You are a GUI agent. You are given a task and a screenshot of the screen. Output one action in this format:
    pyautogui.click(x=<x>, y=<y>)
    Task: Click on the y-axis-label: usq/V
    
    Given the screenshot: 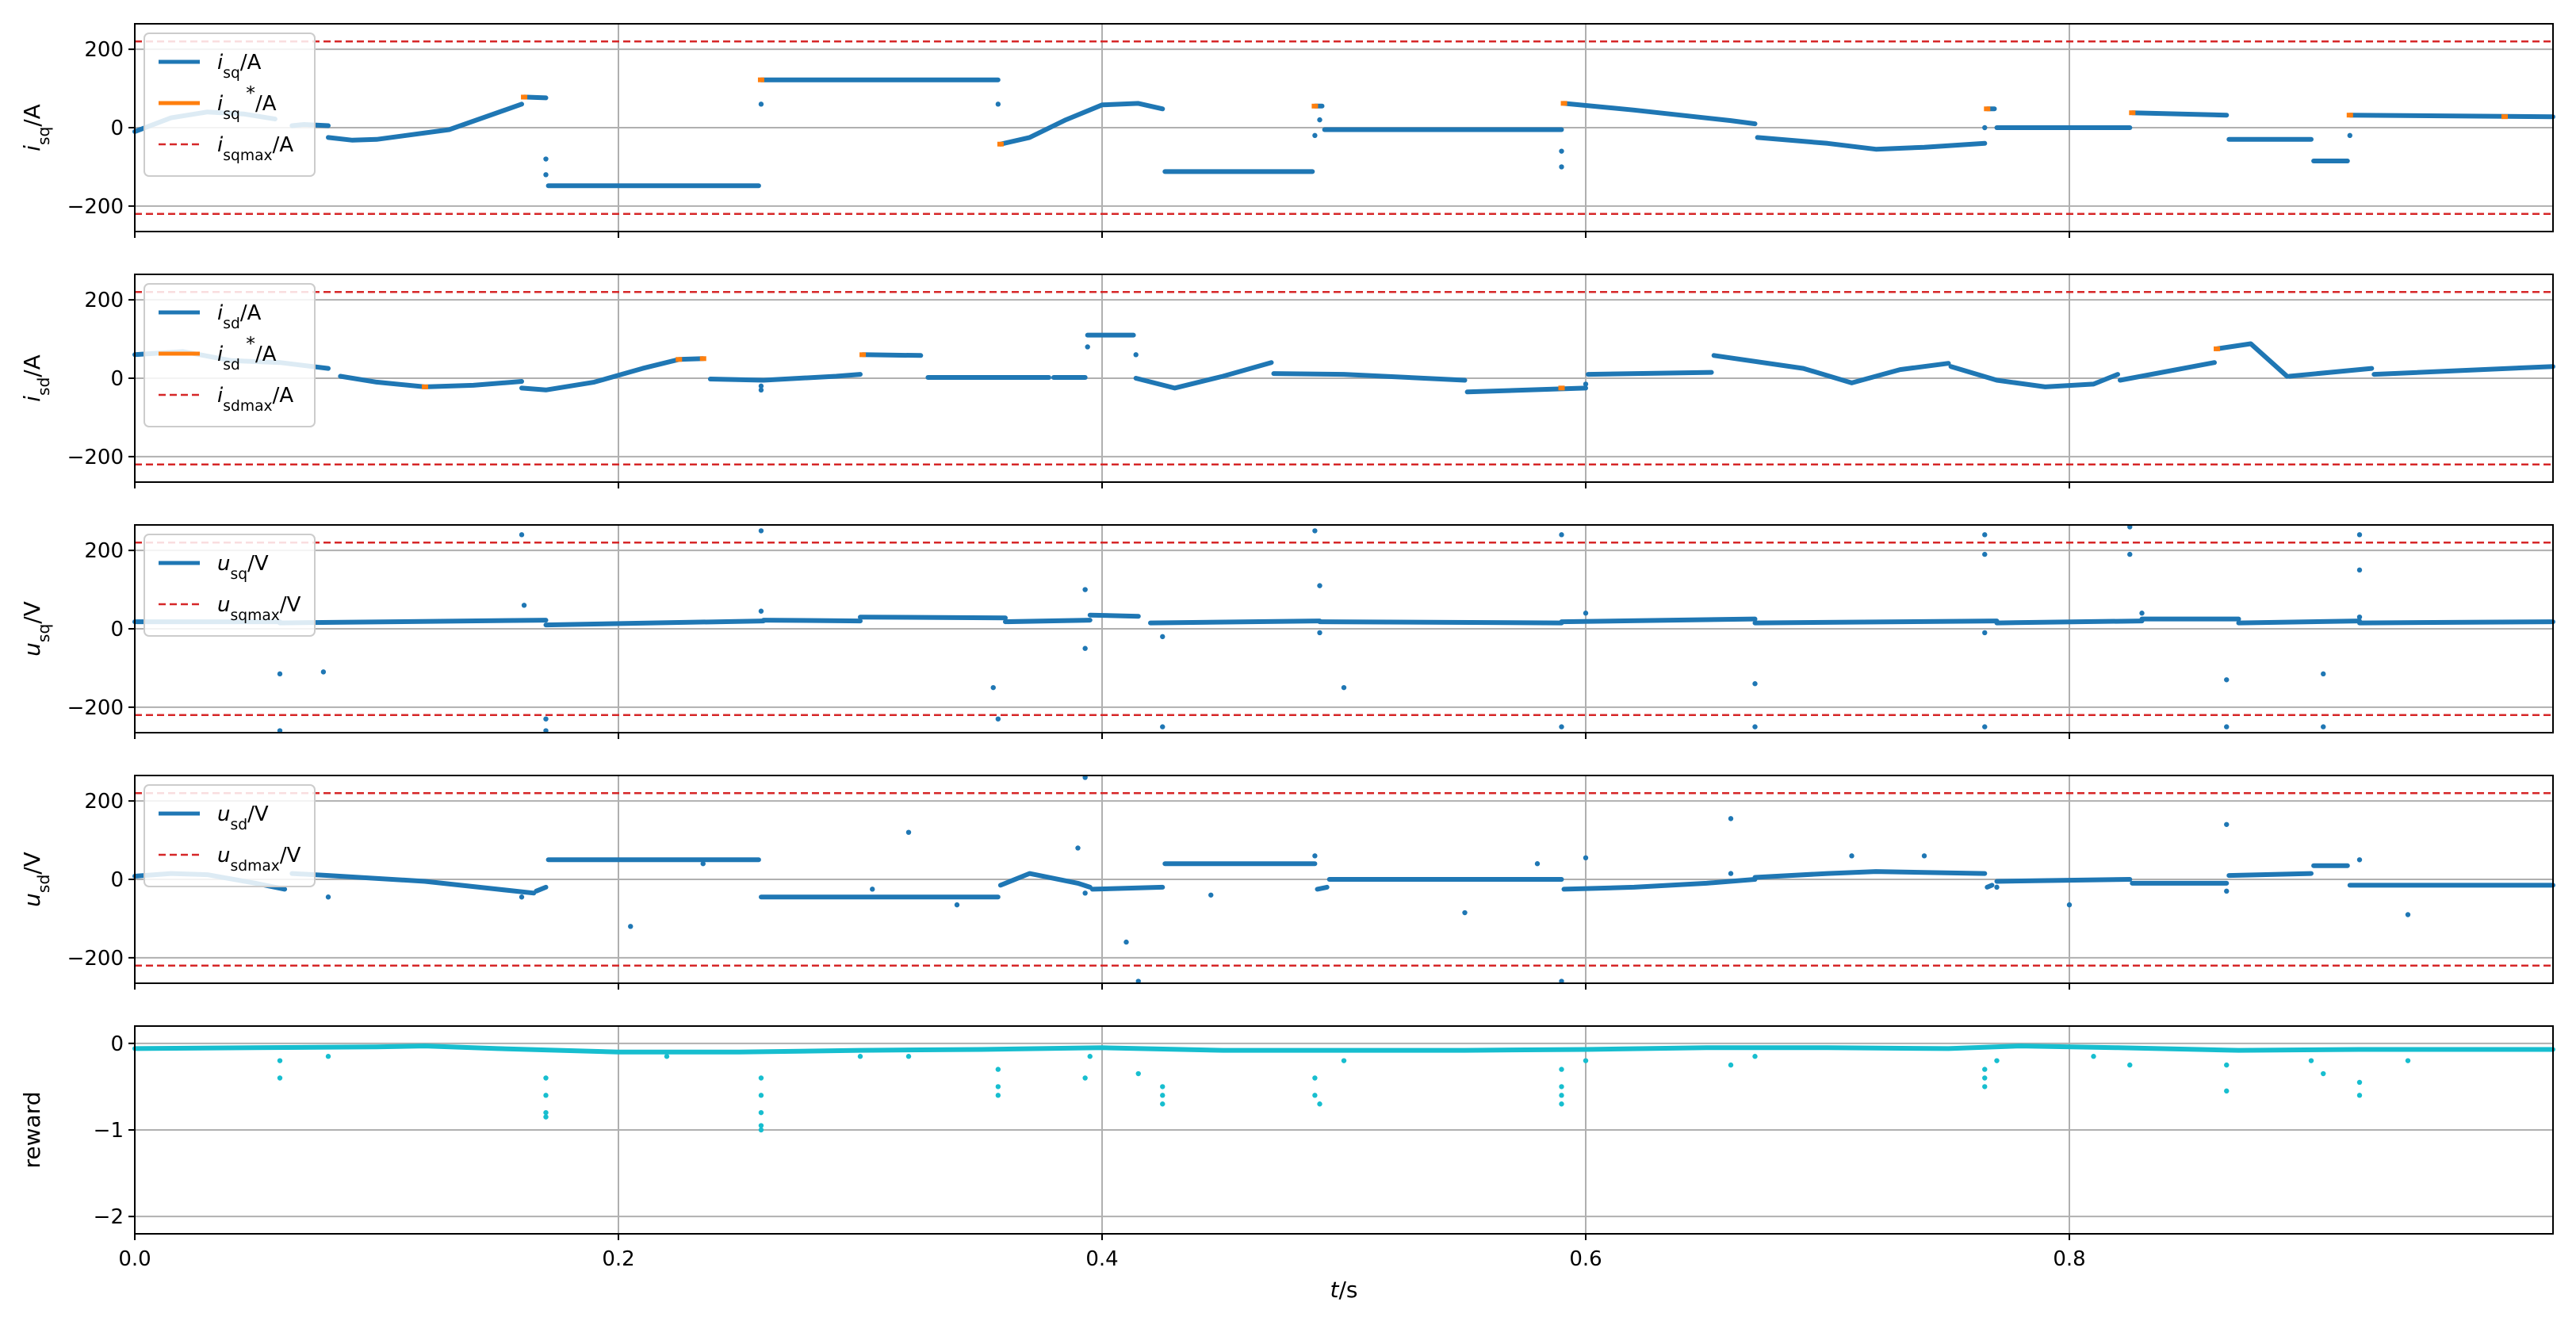 What is the action you would take?
    pyautogui.click(x=36, y=629)
    